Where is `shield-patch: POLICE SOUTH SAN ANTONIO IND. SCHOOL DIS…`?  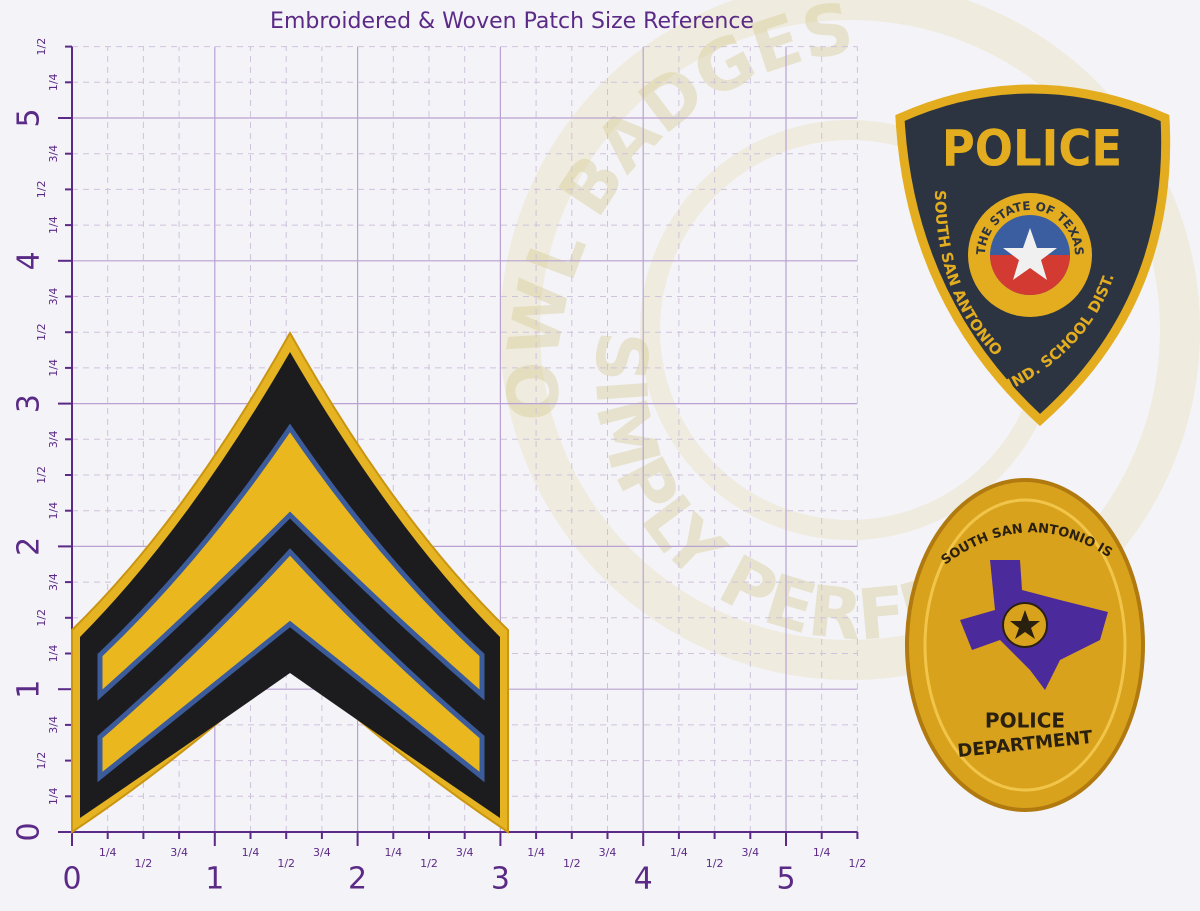 shield-patch: POLICE SOUTH SAN ANTONIO IND. SCHOOL DIS… is located at coordinates (1033, 255).